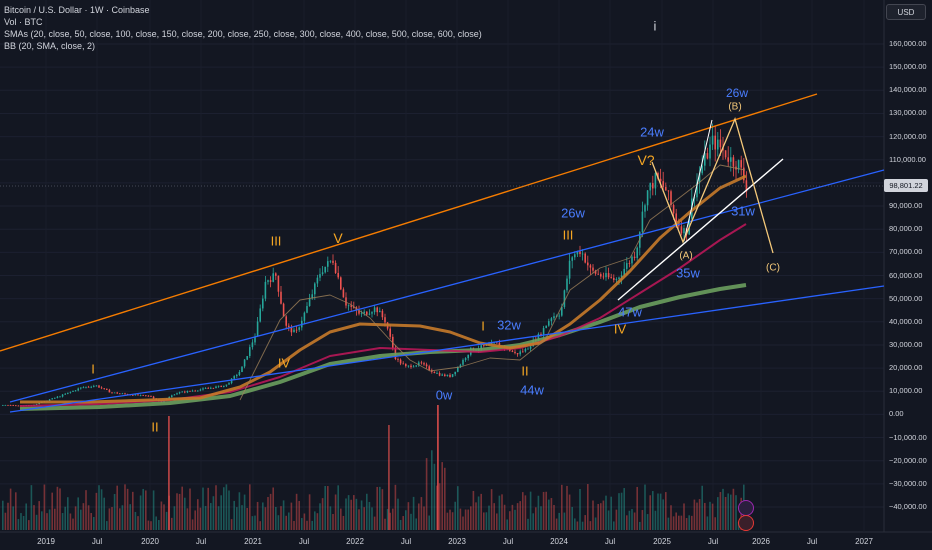 The height and width of the screenshot is (550, 932). What do you see at coordinates (746, 508) in the screenshot?
I see `event-flag-icon` at bounding box center [746, 508].